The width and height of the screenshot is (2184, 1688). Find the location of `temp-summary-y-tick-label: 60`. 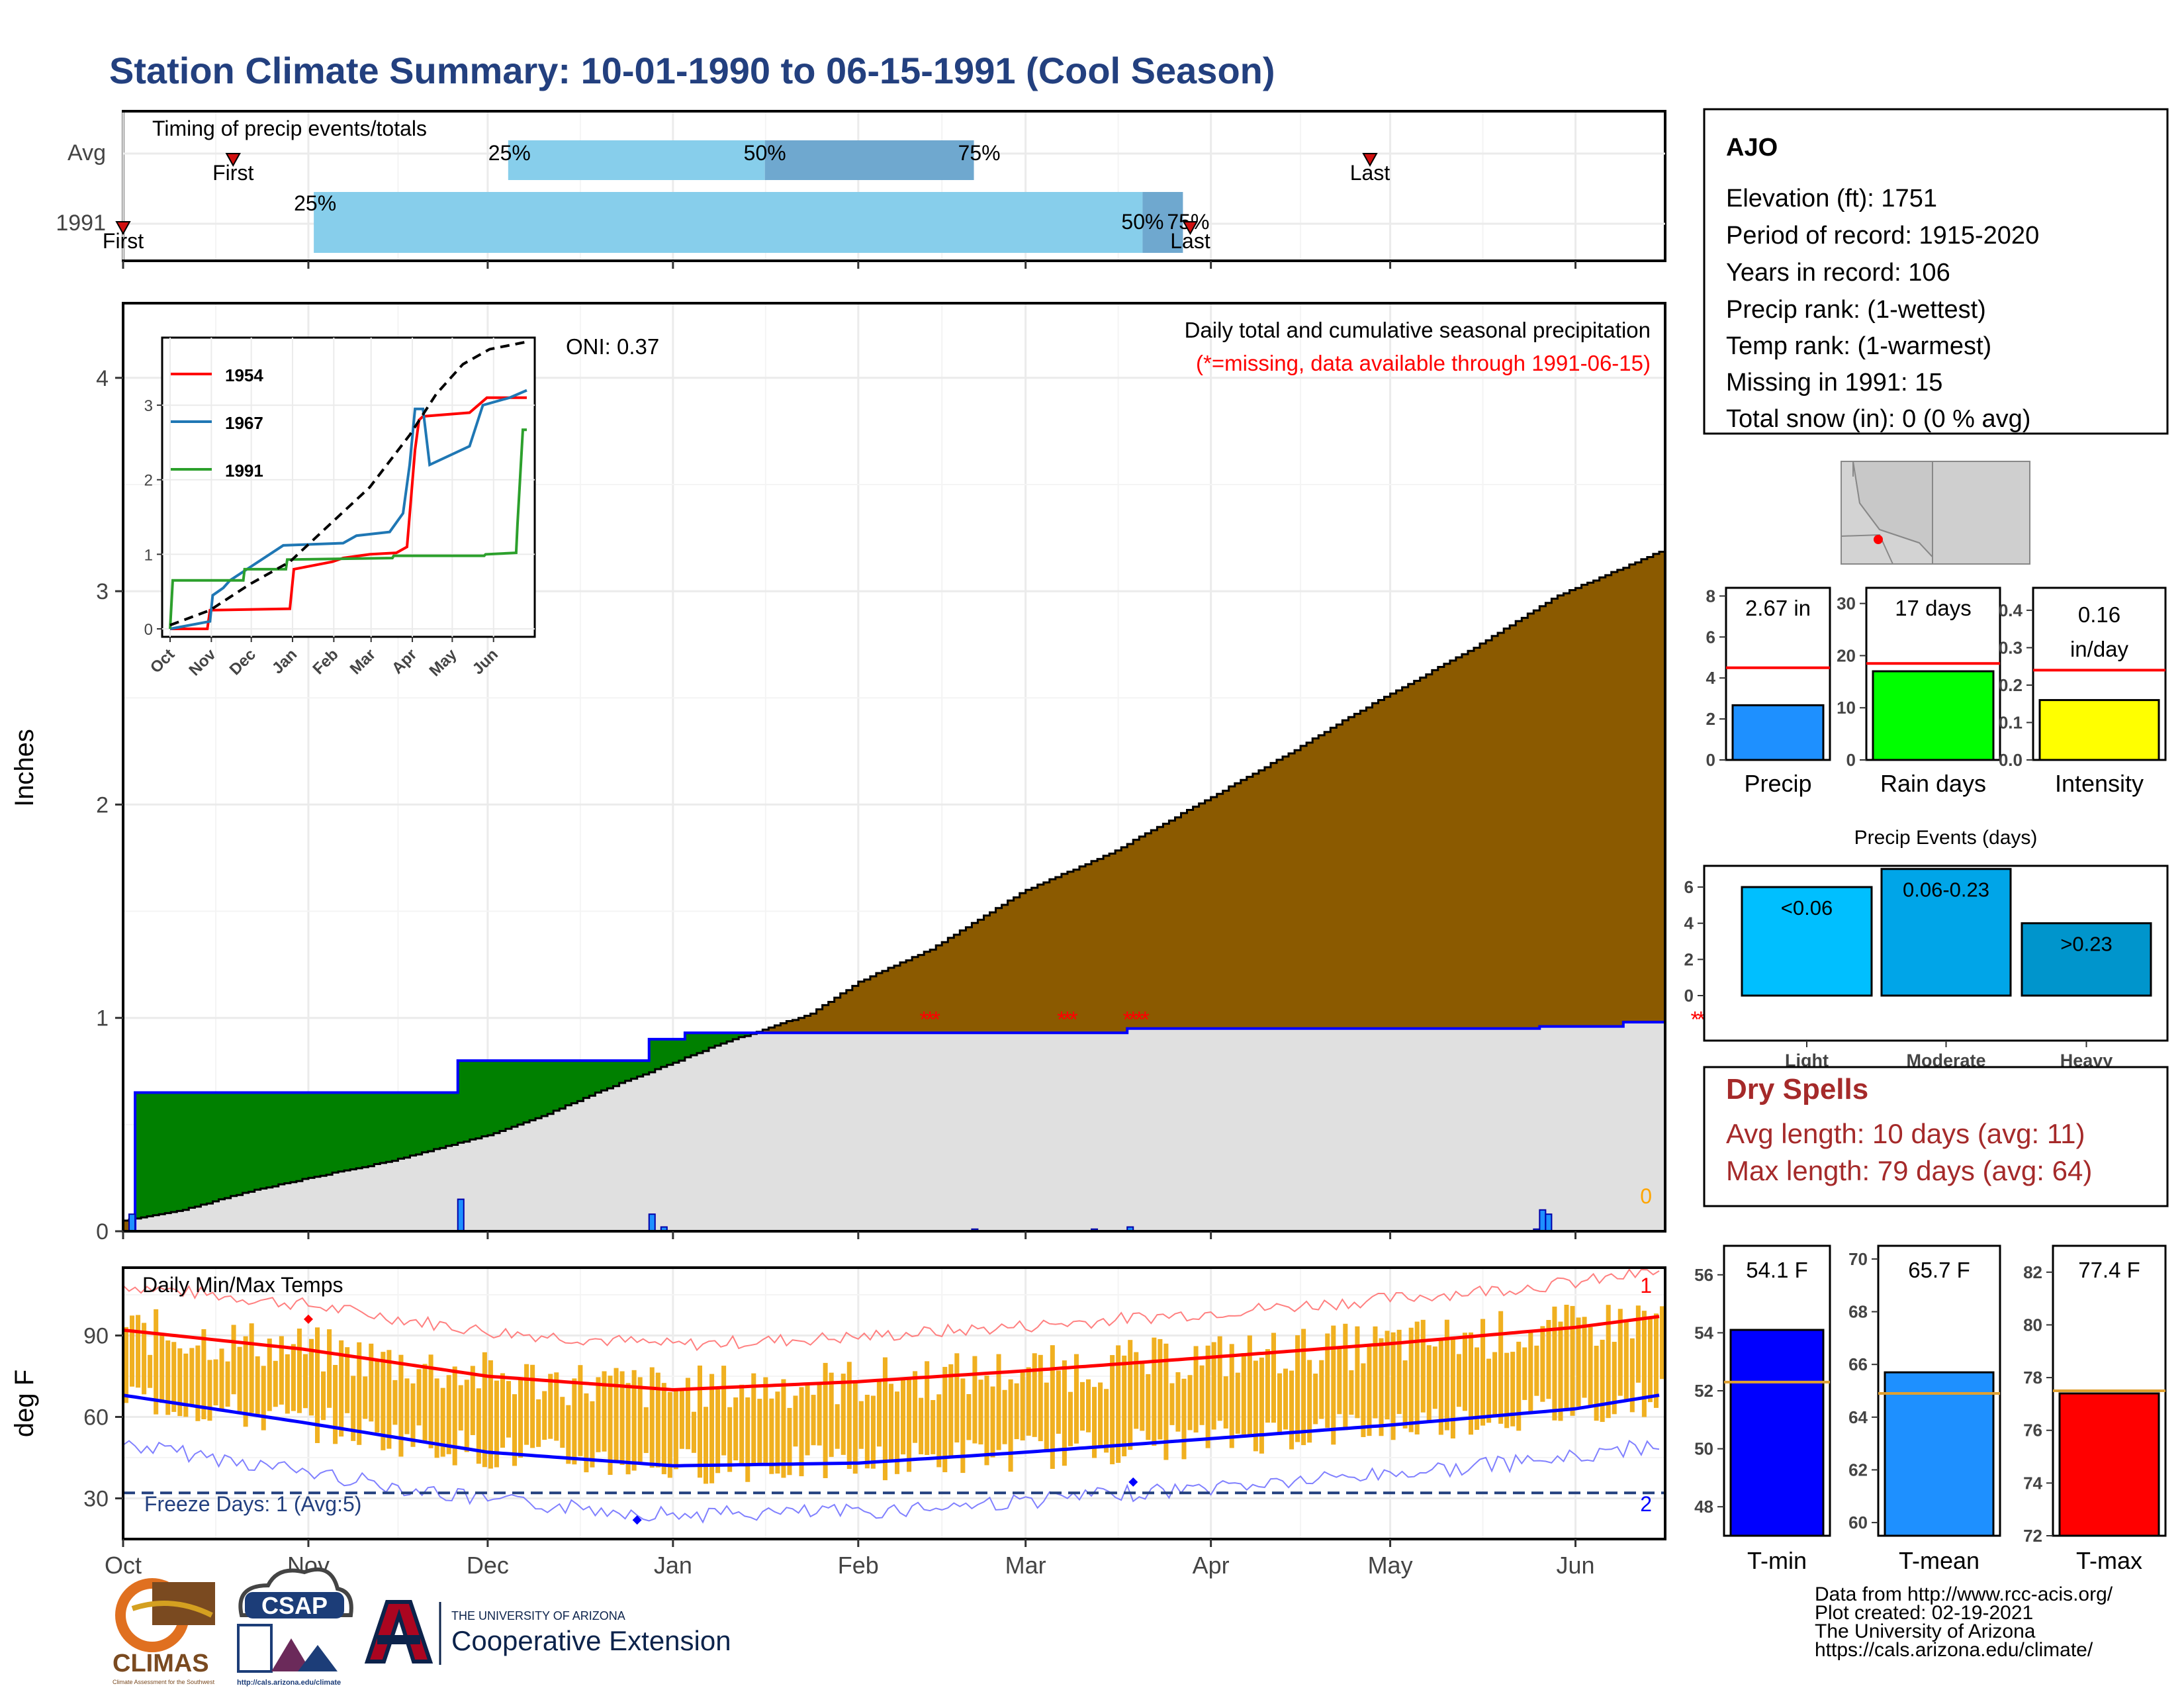

temp-summary-y-tick-label: 60 is located at coordinates (1858, 1522).